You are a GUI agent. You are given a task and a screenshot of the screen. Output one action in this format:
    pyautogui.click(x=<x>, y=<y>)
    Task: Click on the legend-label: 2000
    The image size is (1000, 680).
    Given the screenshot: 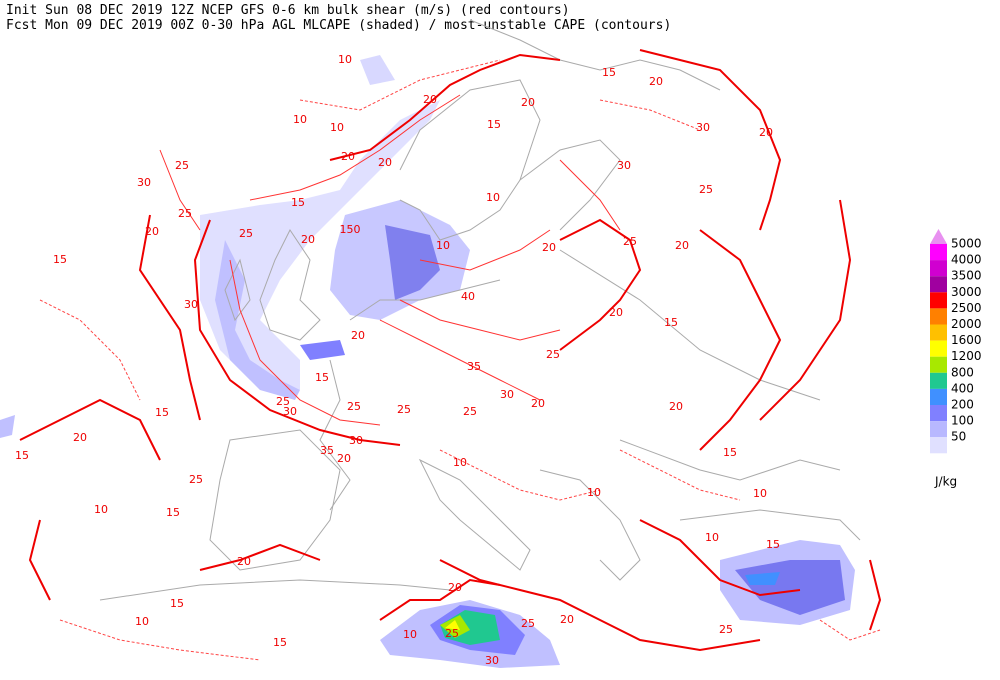 What is the action you would take?
    pyautogui.click(x=966, y=324)
    